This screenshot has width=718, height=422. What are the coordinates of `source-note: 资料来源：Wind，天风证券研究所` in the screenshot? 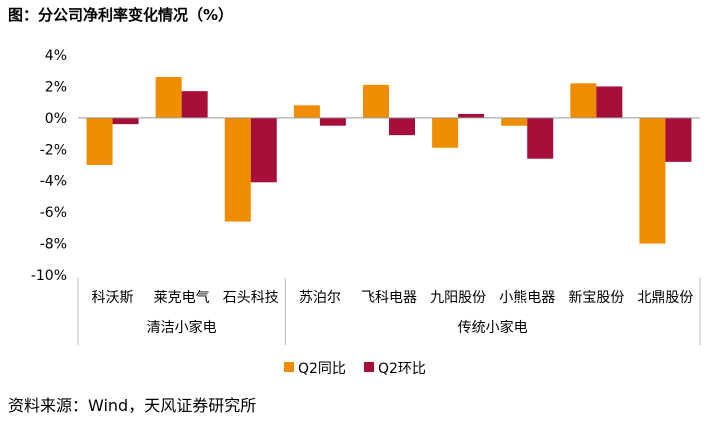 It's located at (132, 405).